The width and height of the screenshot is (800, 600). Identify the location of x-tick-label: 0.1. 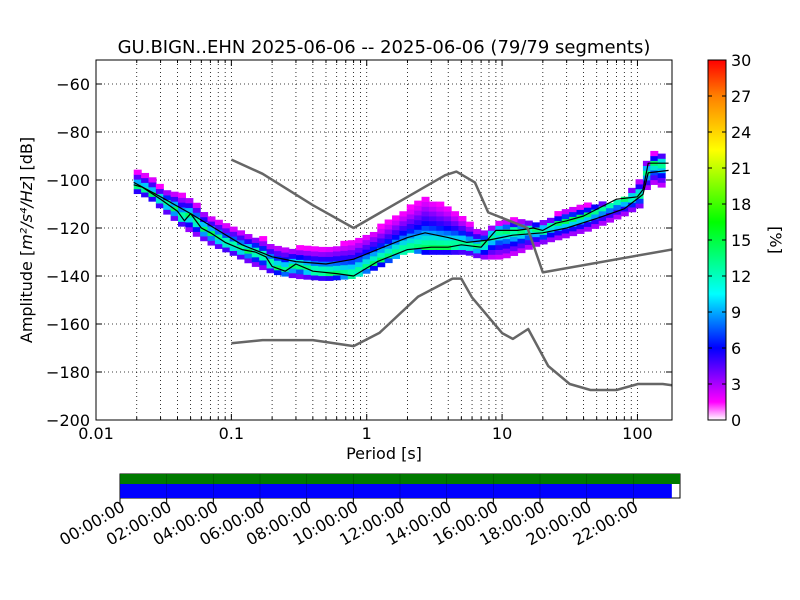
(231, 433).